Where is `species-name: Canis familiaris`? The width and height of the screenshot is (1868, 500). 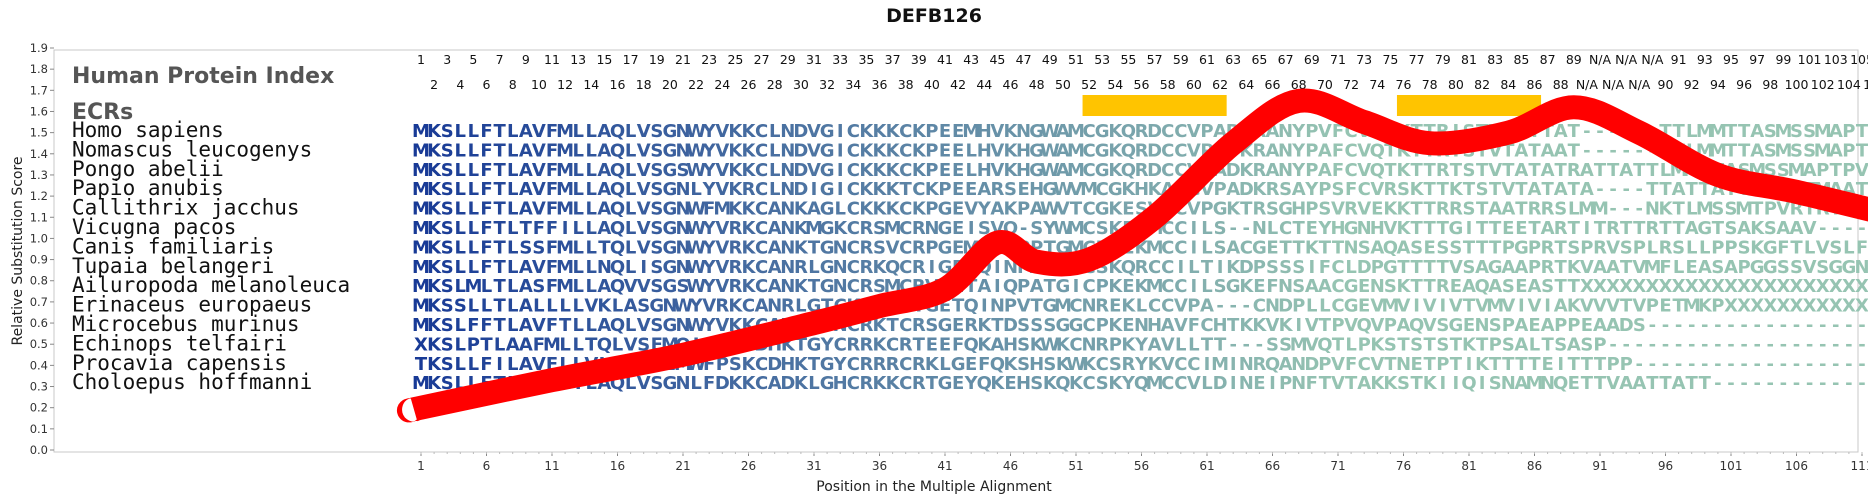
species-name: Canis familiaris is located at coordinates (173, 246).